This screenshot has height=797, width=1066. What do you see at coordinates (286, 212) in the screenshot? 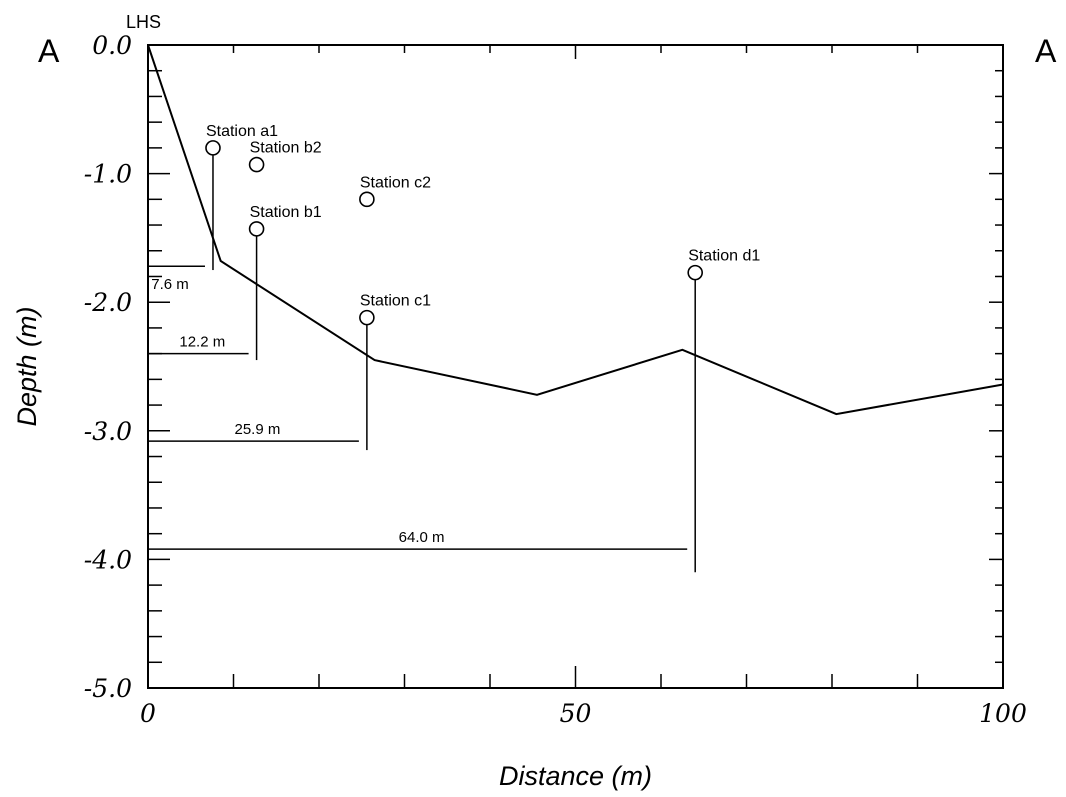
I see `station-label: Station b1` at bounding box center [286, 212].